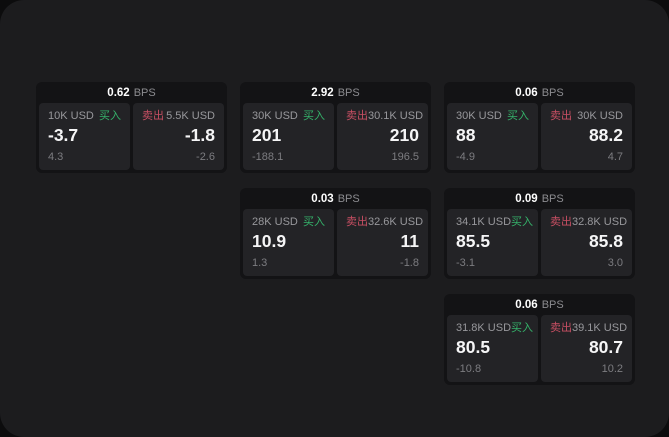 The image size is (669, 437). I want to click on sell-sub-value: 3.0, so click(615, 262).